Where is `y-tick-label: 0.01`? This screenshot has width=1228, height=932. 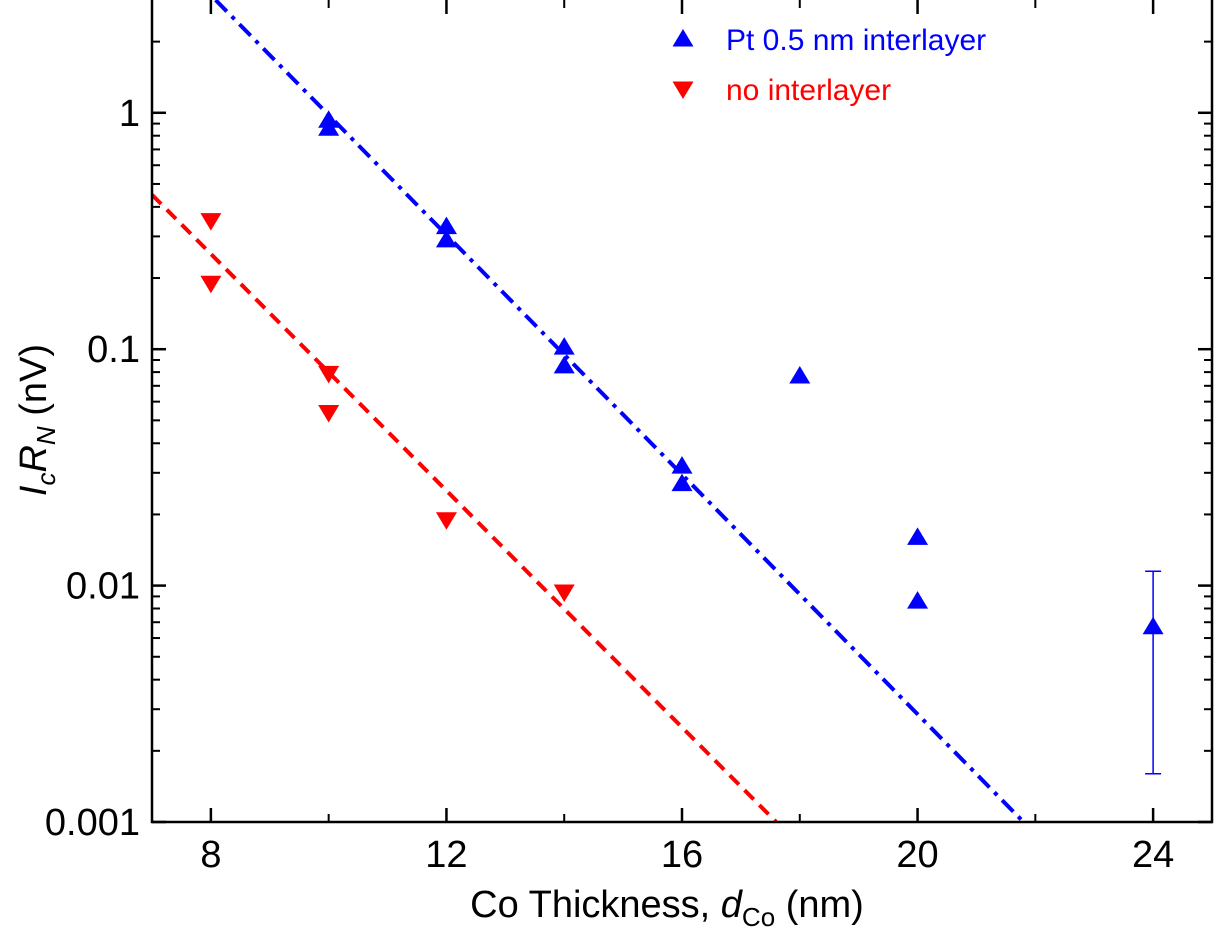 y-tick-label: 0.01 is located at coordinates (103, 587).